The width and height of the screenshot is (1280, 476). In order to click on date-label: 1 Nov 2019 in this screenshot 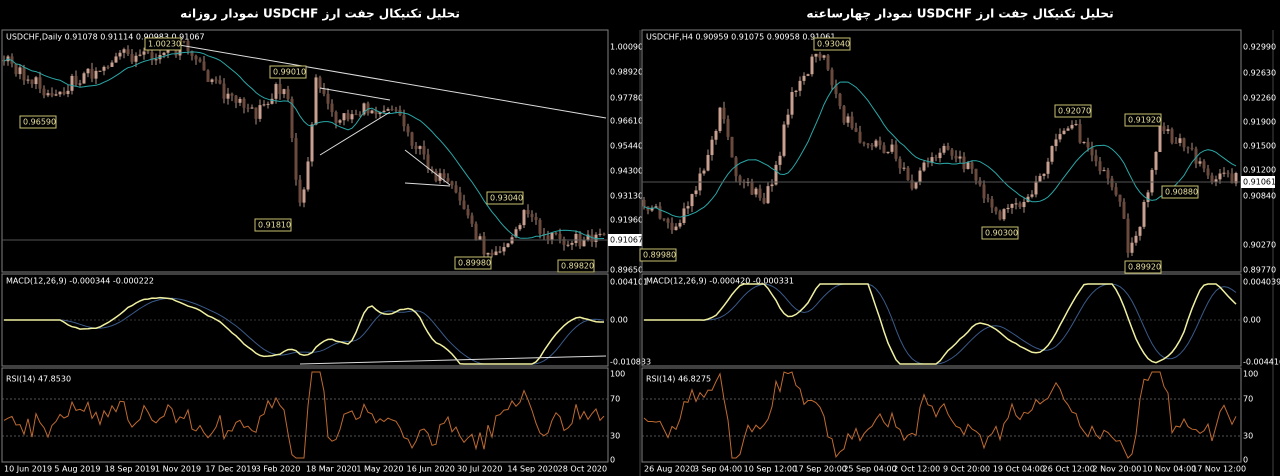, I will do `click(178, 469)`.